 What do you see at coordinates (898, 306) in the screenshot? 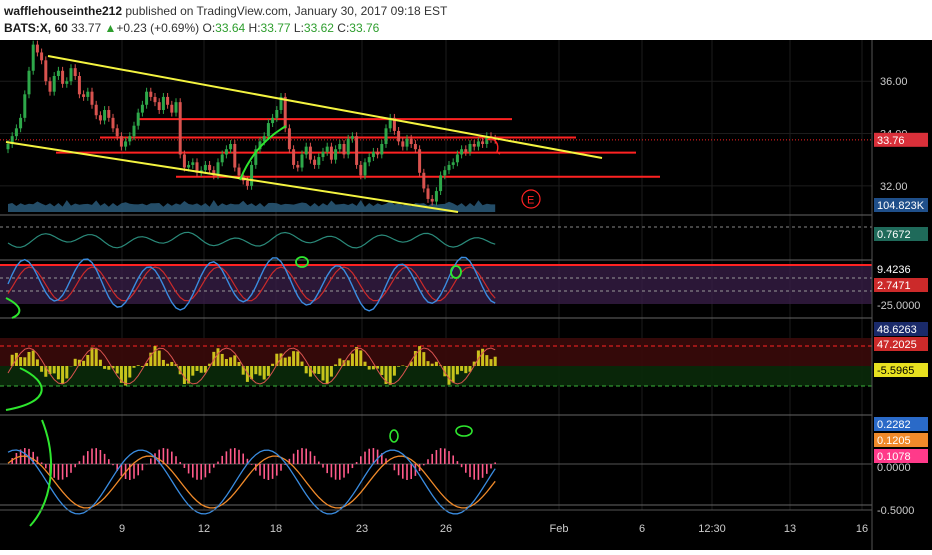
I see `stoch-badge-c: -25.0000` at bounding box center [898, 306].